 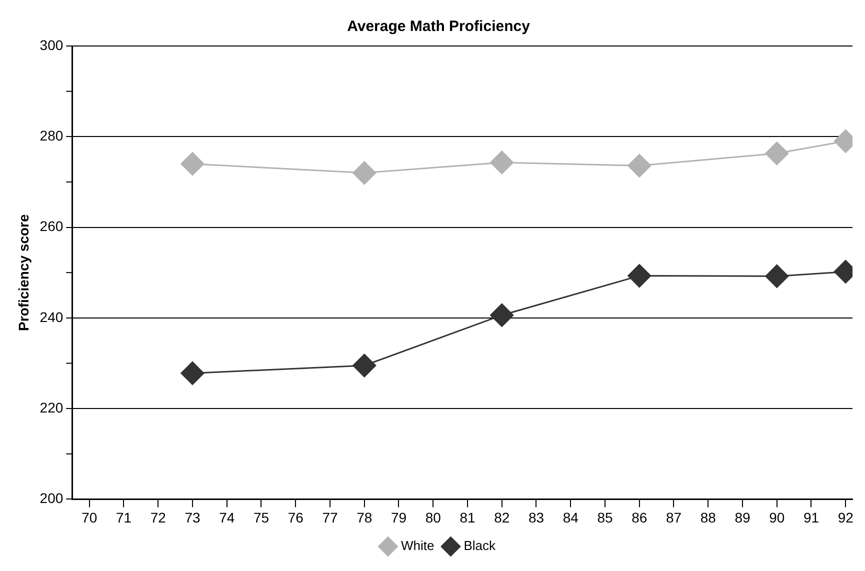 I want to click on y-tick-label: 300, so click(x=52, y=44).